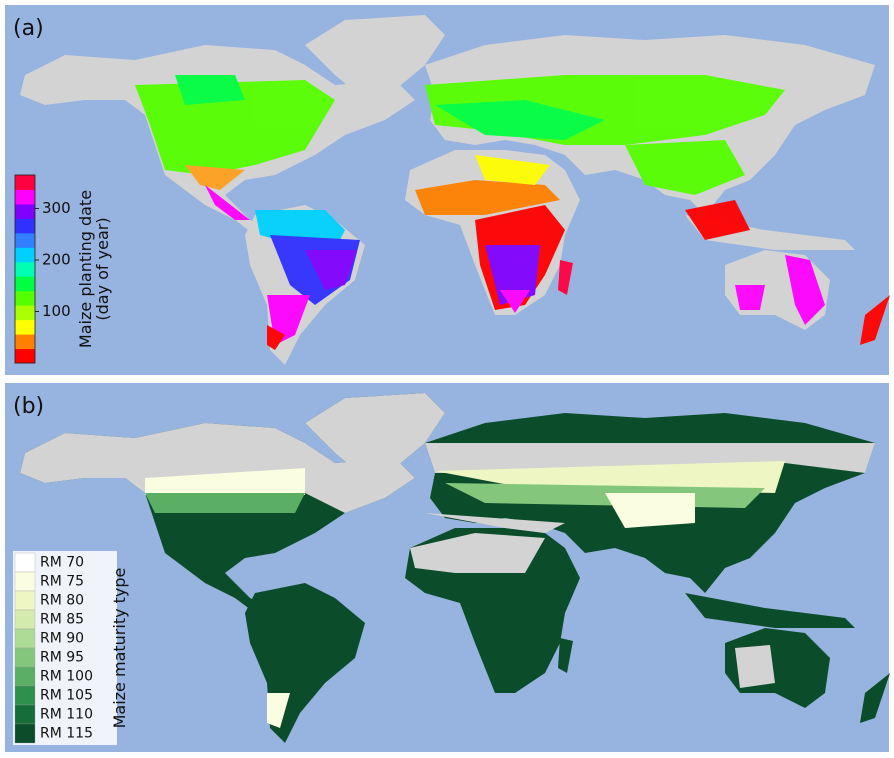 The image size is (894, 758). What do you see at coordinates (56, 259) in the screenshot?
I see `colorbar-tick-label: 200` at bounding box center [56, 259].